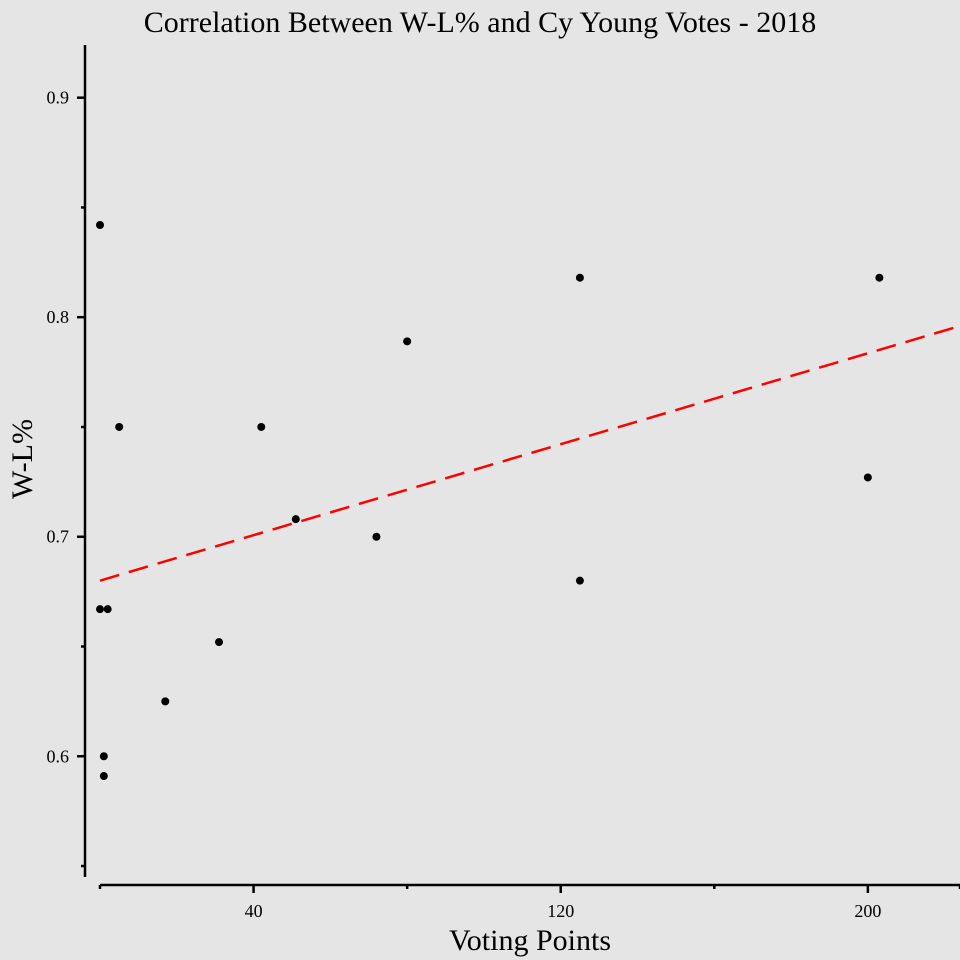 This screenshot has width=960, height=960. What do you see at coordinates (867, 911) in the screenshot?
I see `x-tick-label: 200` at bounding box center [867, 911].